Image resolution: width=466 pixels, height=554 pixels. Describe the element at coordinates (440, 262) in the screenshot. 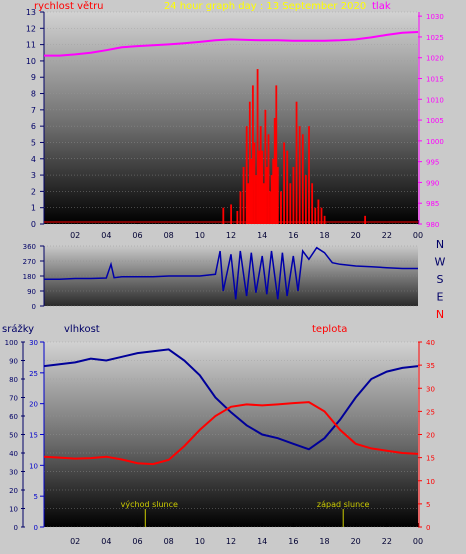

I see `compass-label: W` at that location.